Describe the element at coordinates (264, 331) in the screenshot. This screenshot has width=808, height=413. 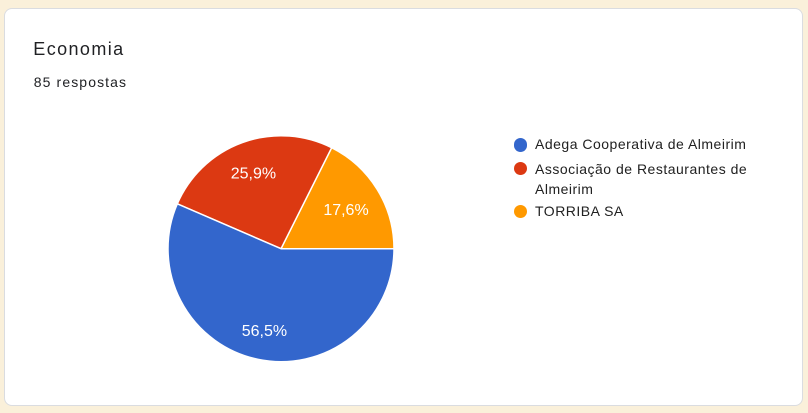
I see `svg-text: 56,5%` at that location.